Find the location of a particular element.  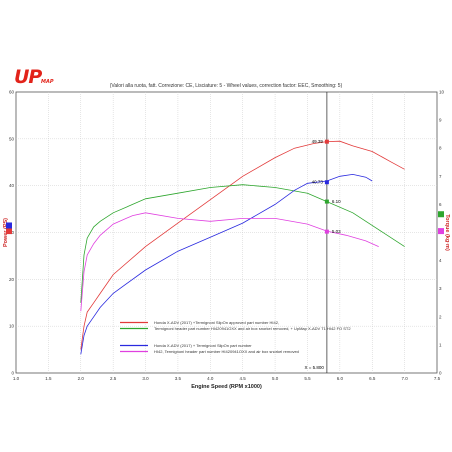

y-left-tick-label: 40 is located at coordinates (12, 185).